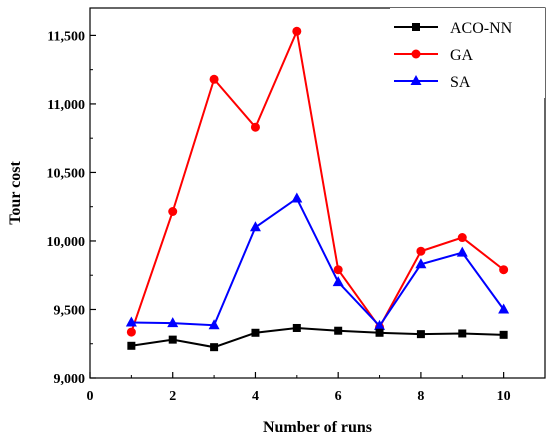  I want to click on legend-item-aco-nn: ACO-NN, so click(453, 28).